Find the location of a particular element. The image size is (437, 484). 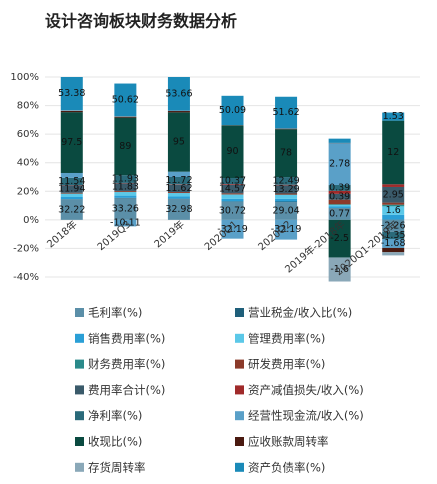

data-label: 2.78 is located at coordinates (339, 164).